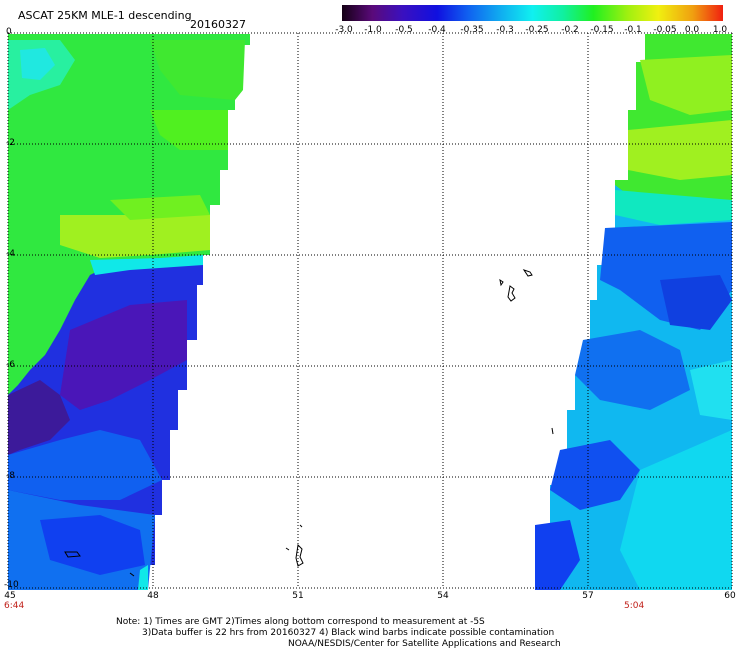 Image resolution: width=740 pixels, height=650 pixels. What do you see at coordinates (10, 596) in the screenshot?
I see `lon-tick-label: 45` at bounding box center [10, 596].